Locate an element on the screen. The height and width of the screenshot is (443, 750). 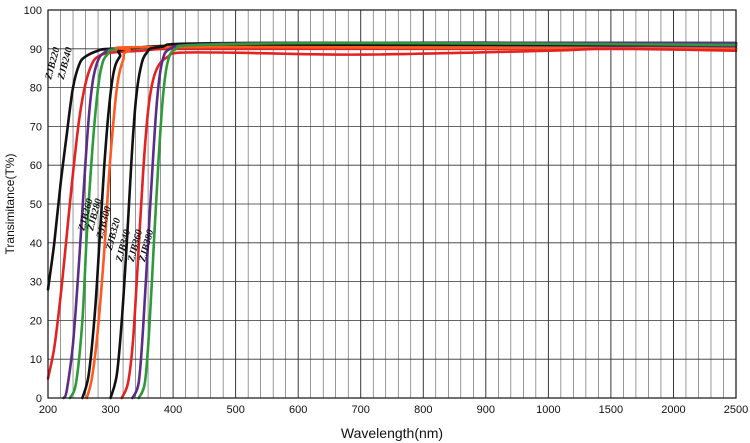
y-tick-label: 90 is located at coordinates (36, 50).